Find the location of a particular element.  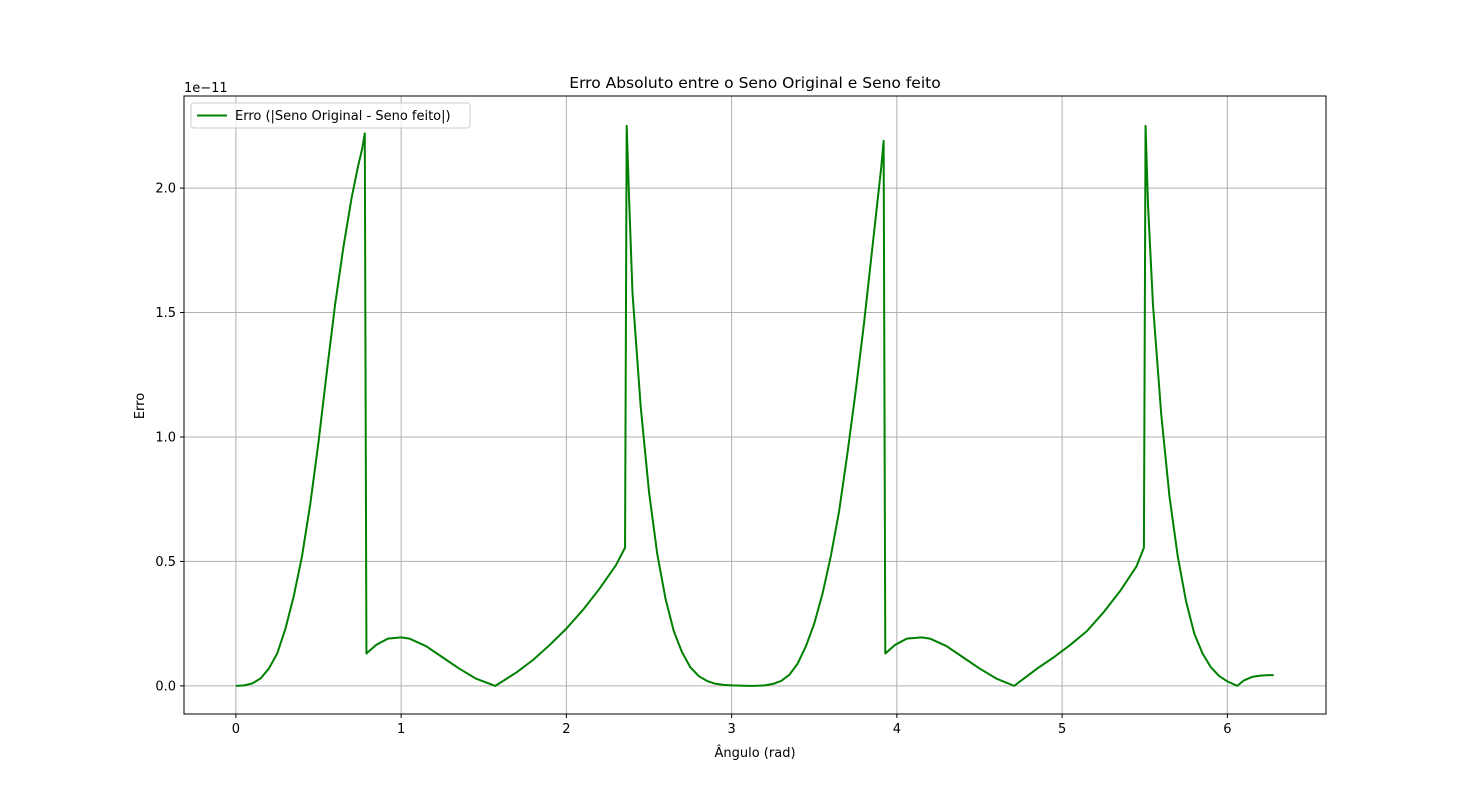

y-offset-text: 1e−11 is located at coordinates (206, 88).